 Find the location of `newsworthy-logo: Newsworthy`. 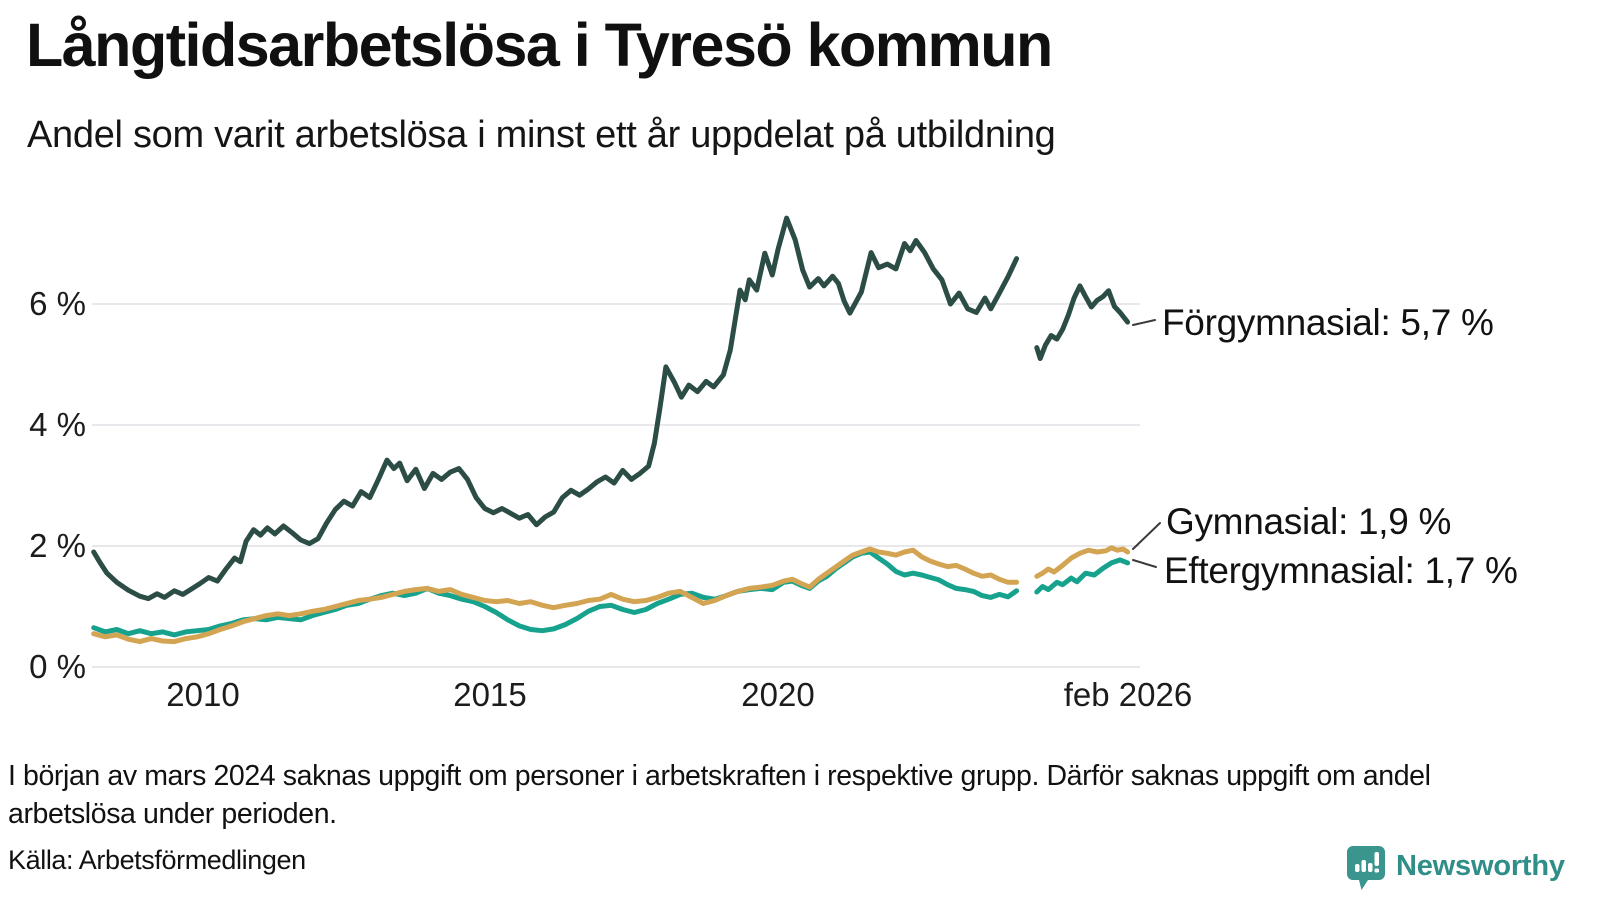

newsworthy-logo: Newsworthy is located at coordinates (1454, 866).